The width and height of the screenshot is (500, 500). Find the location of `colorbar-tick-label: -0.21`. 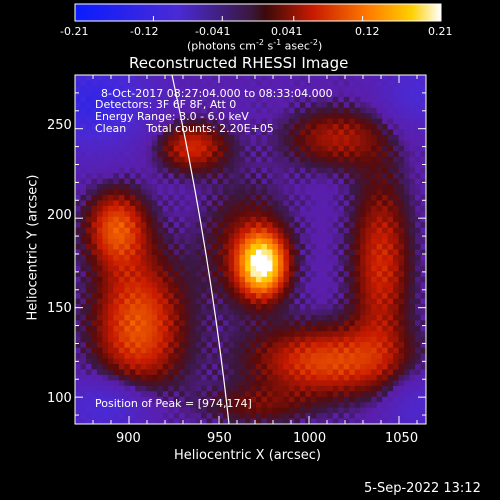

colorbar-tick-label: -0.21 is located at coordinates (74, 31).